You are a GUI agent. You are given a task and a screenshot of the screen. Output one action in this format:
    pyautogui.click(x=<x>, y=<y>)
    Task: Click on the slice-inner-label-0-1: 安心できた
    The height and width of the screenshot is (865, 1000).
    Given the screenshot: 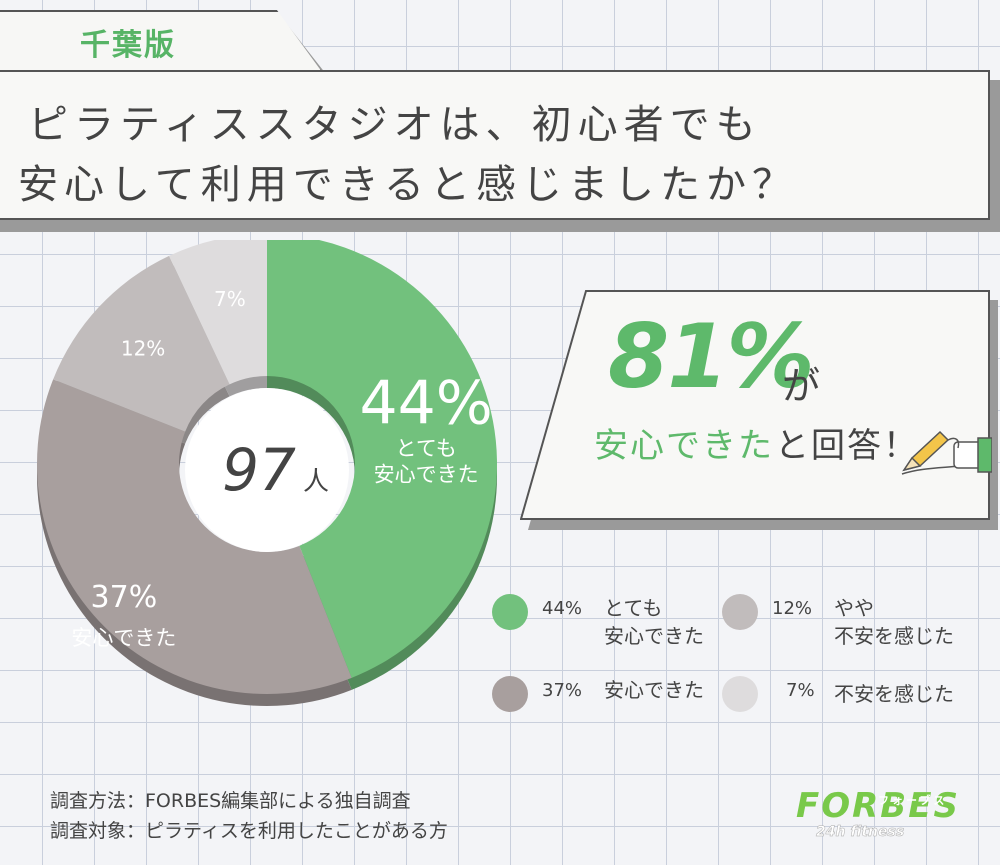 What is the action you would take?
    pyautogui.click(x=426, y=475)
    